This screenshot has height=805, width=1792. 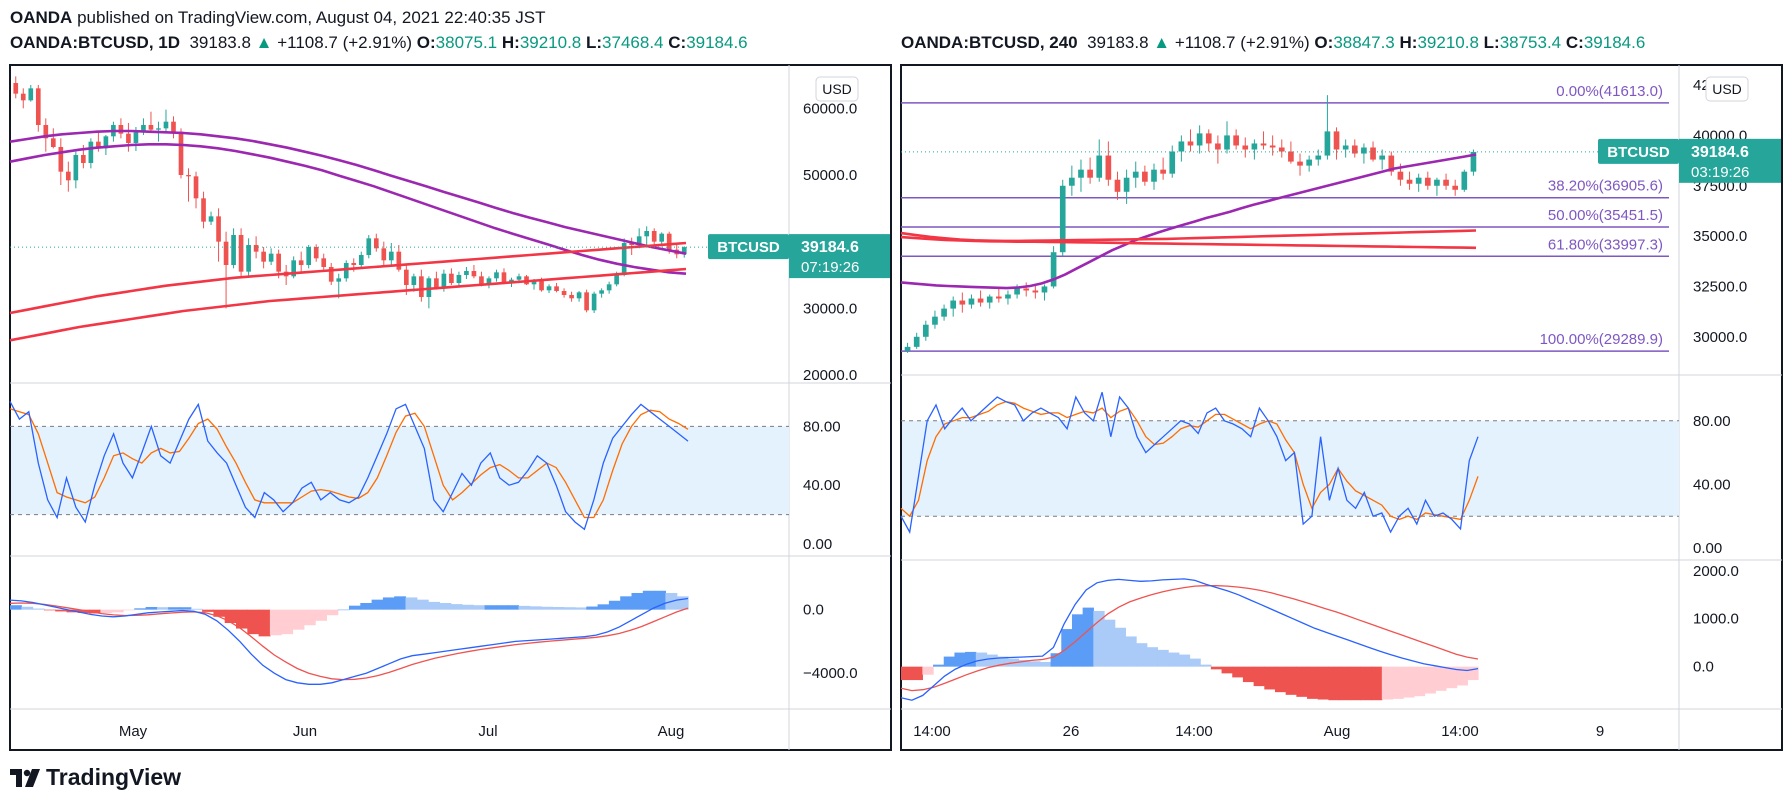 What do you see at coordinates (95, 777) in the screenshot?
I see `tradingview-logo: TradingView` at bounding box center [95, 777].